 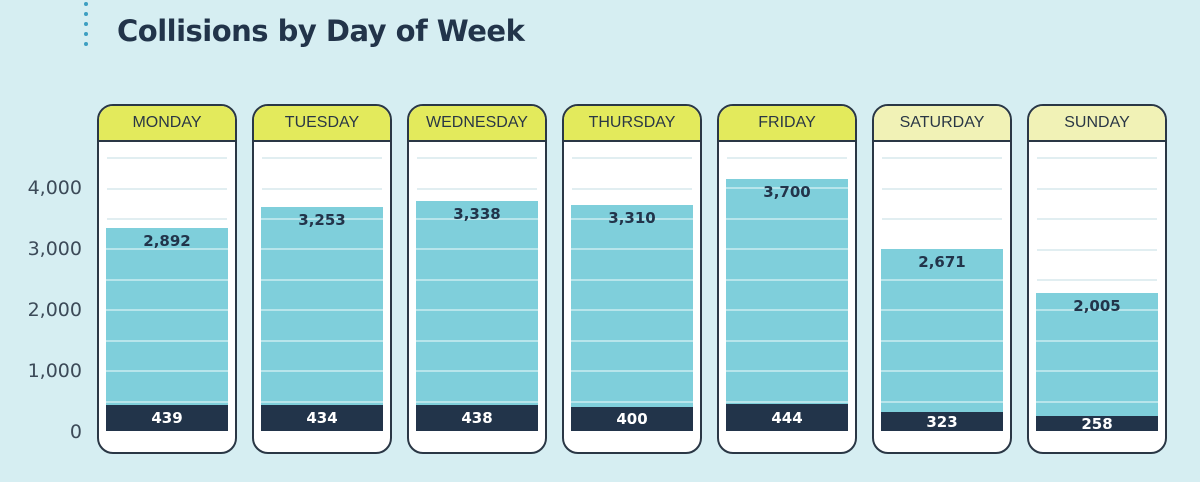 What do you see at coordinates (942, 124) in the screenshot?
I see `day-label: SATURDAY` at bounding box center [942, 124].